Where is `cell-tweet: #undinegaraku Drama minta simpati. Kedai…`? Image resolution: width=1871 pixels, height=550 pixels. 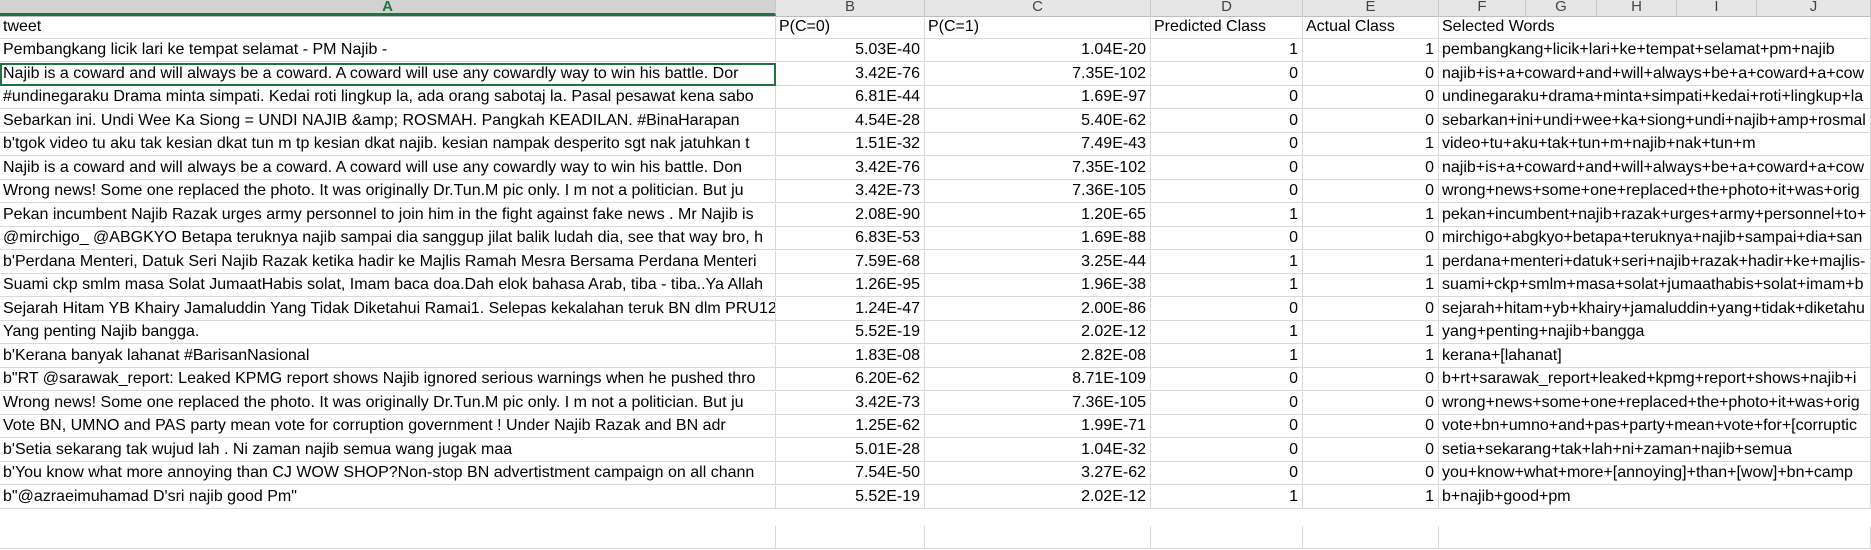 cell-tweet: #undinegaraku Drama minta simpati. Kedai… is located at coordinates (388, 97).